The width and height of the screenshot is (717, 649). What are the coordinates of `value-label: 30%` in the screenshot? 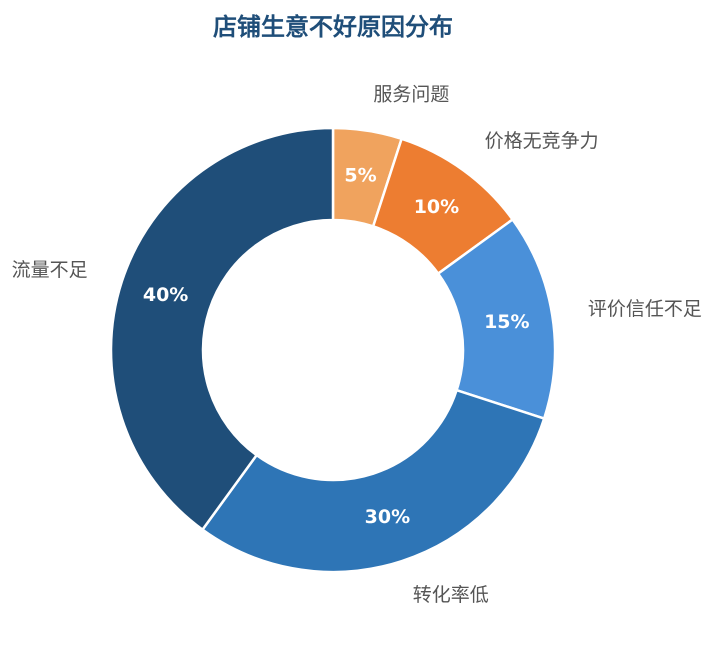 It's located at (387, 517).